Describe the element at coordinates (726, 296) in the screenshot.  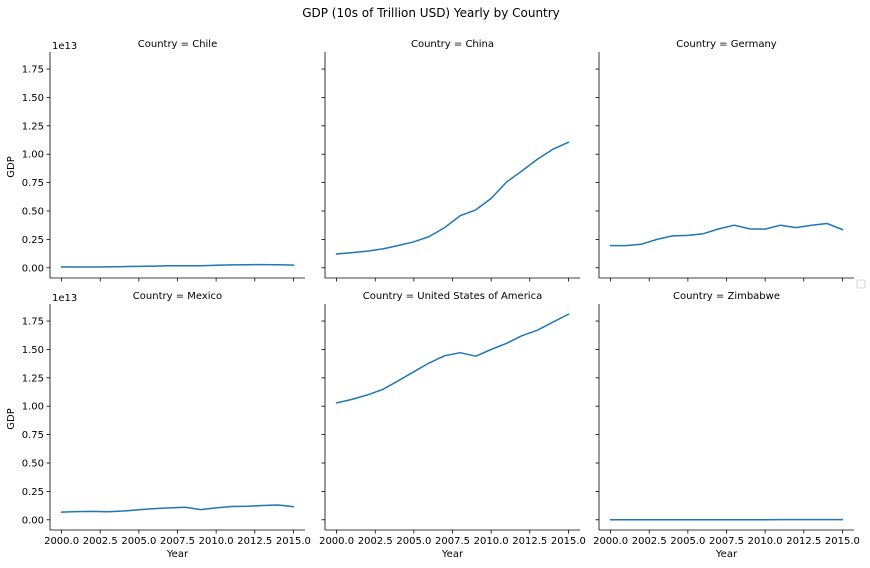
I see `facet-title: Country = Zimbabwe` at that location.